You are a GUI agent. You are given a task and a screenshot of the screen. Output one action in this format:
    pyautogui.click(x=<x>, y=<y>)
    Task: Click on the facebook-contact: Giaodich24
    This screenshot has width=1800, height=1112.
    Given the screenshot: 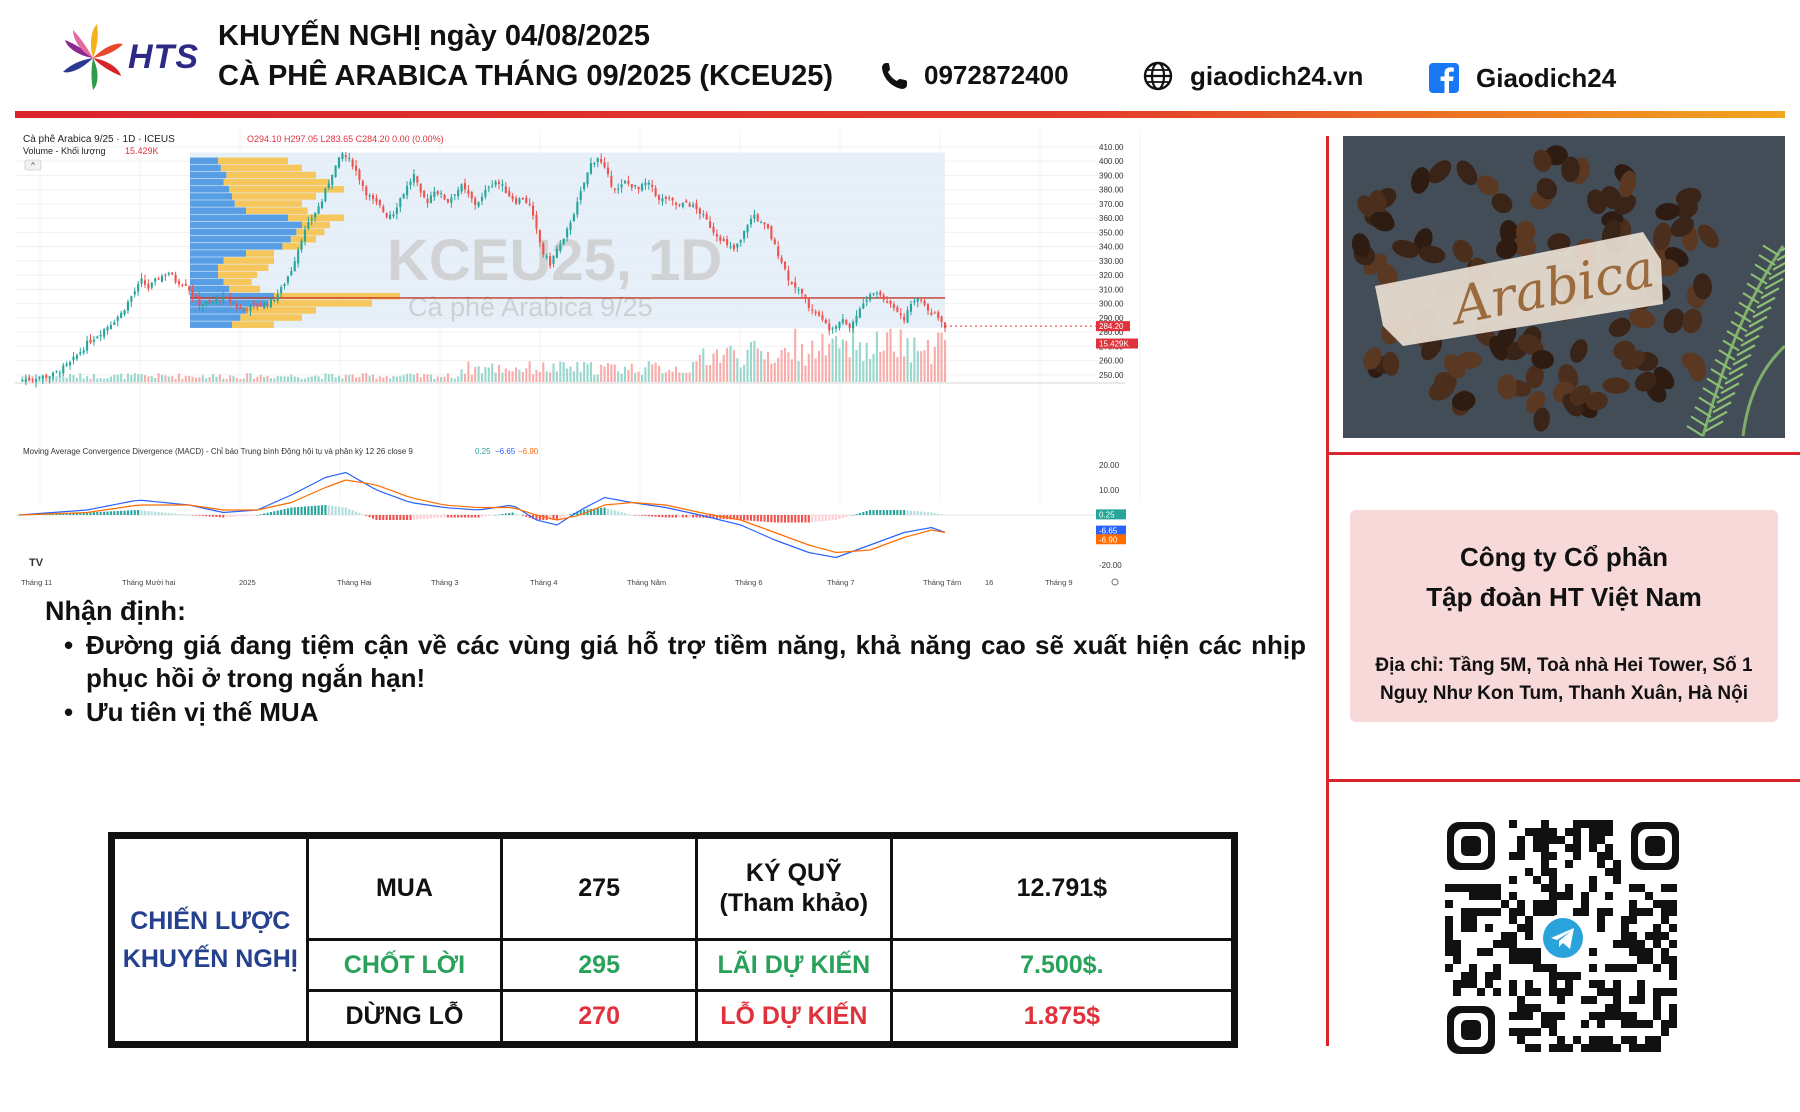 What is the action you would take?
    pyautogui.click(x=1522, y=78)
    